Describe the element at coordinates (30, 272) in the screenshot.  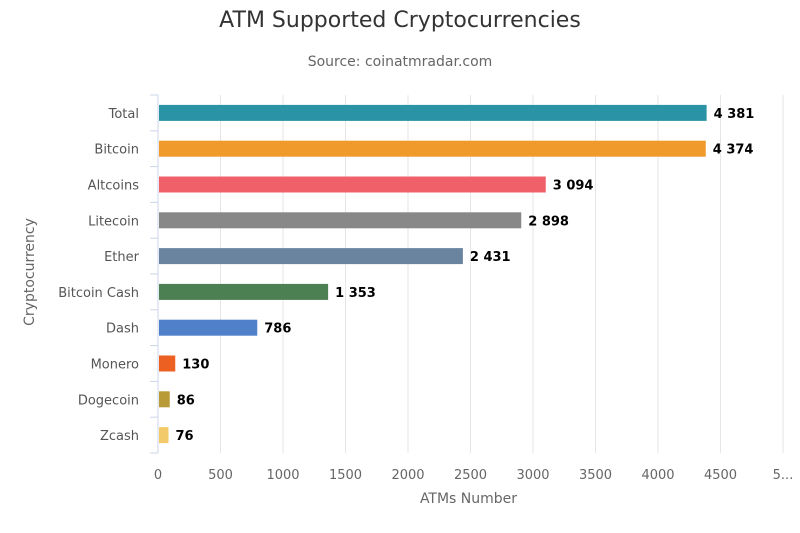
I see `y-axis-title: Cryptocurrency` at that location.